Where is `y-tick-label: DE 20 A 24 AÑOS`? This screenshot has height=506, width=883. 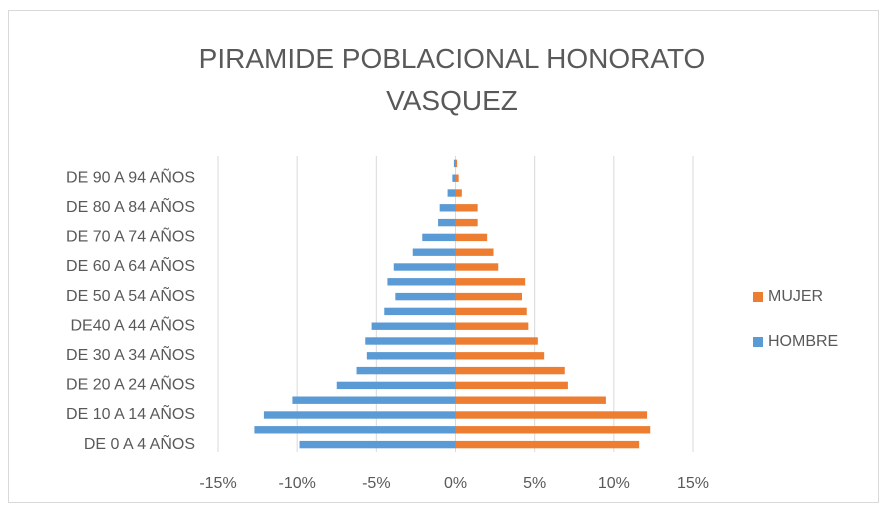
y-tick-label: DE 20 A 24 AÑOS is located at coordinates (130, 384).